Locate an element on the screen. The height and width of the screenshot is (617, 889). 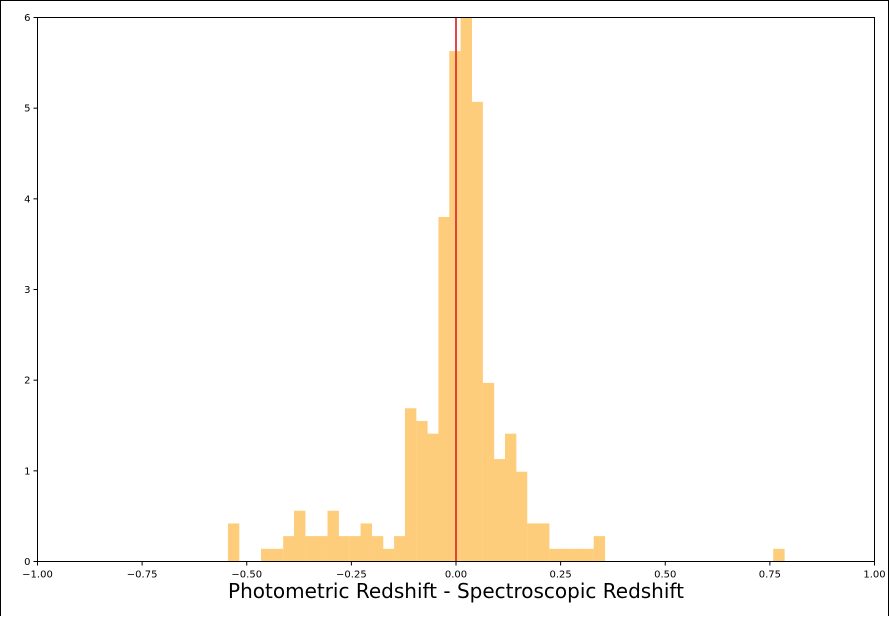
y-tick-label: 3 is located at coordinates (27, 290).